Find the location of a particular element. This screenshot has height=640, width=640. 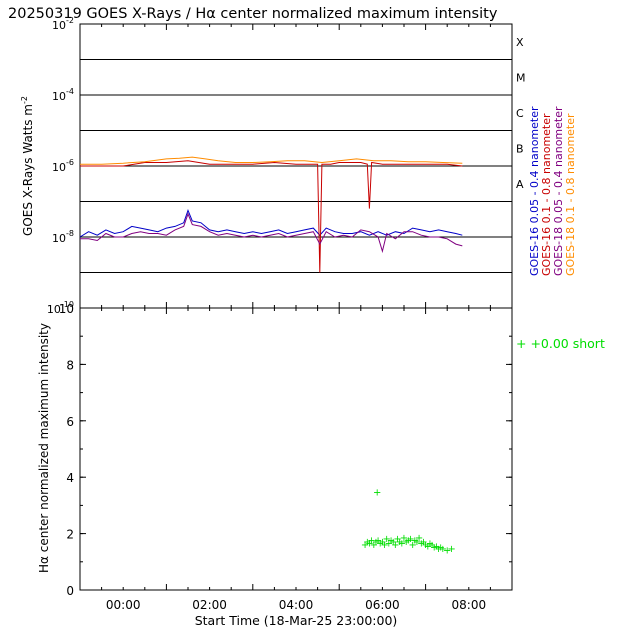

flare-class-label: X is located at coordinates (520, 42).